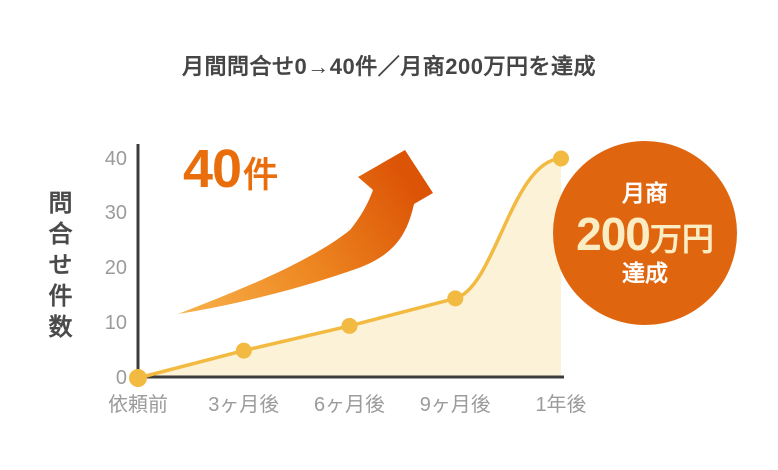 The height and width of the screenshot is (470, 778). I want to click on badge-amount-unit: 万円, so click(681, 238).